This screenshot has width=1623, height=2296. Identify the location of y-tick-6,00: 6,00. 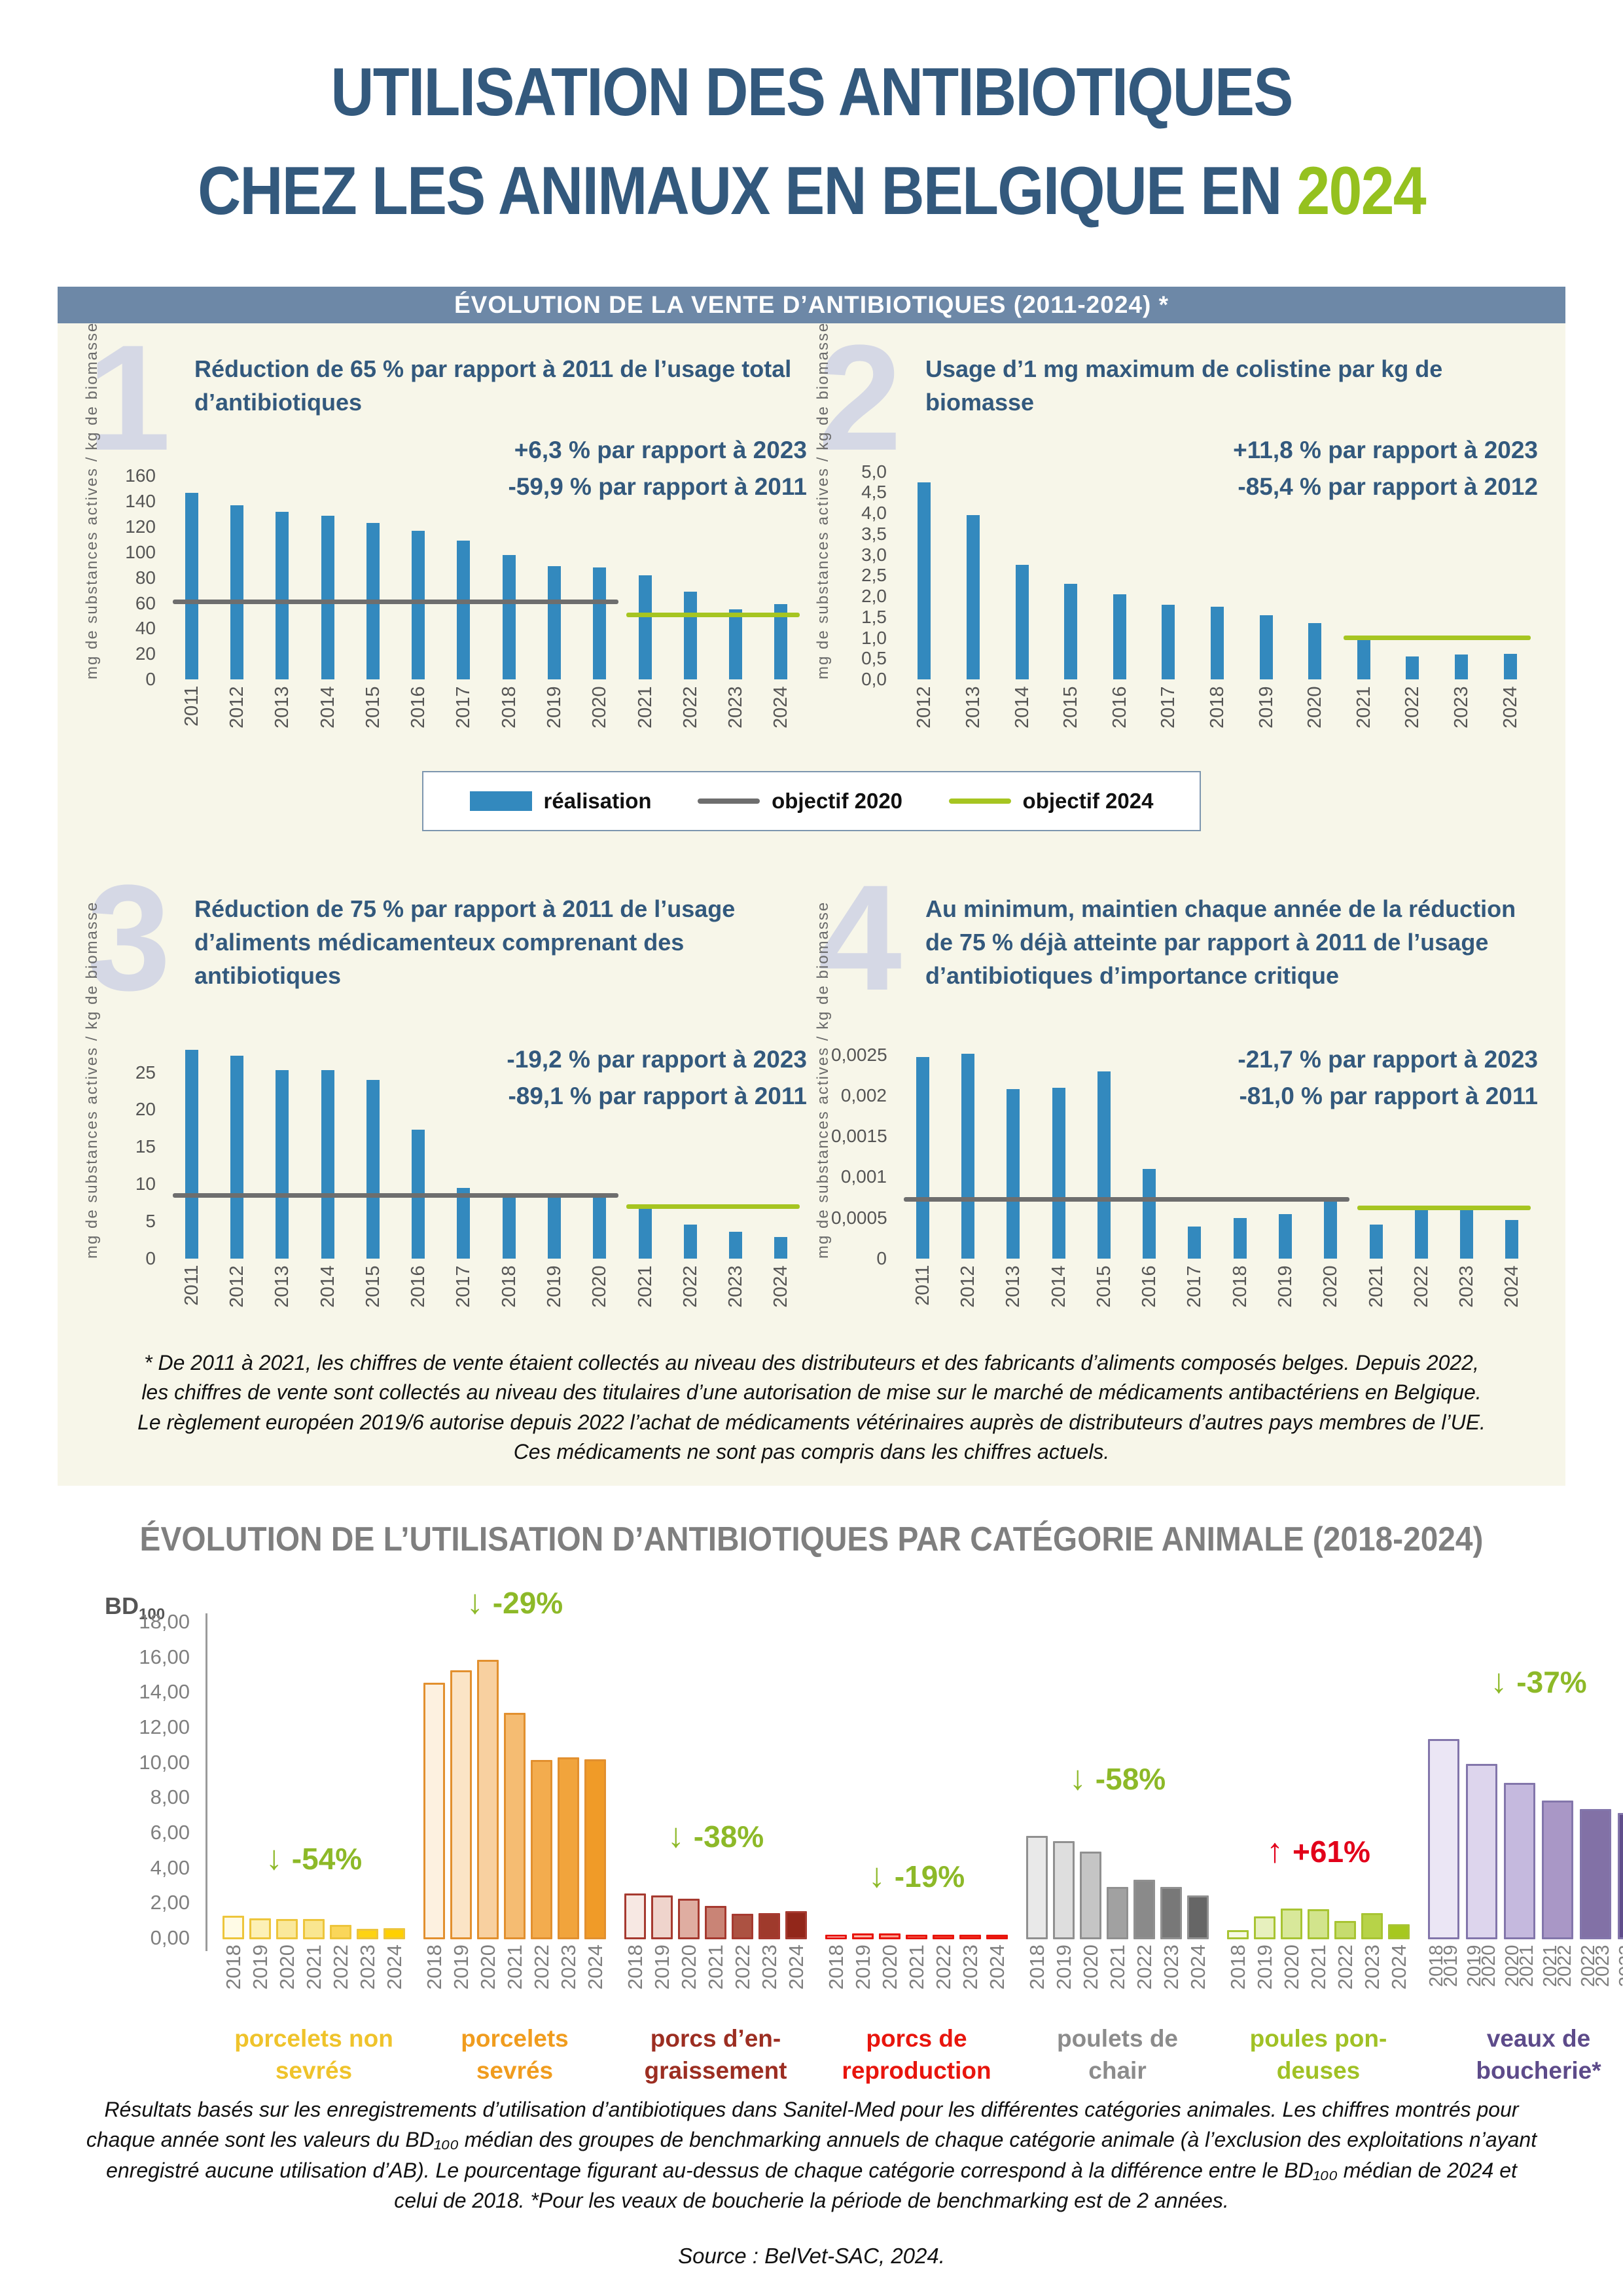
(170, 1833).